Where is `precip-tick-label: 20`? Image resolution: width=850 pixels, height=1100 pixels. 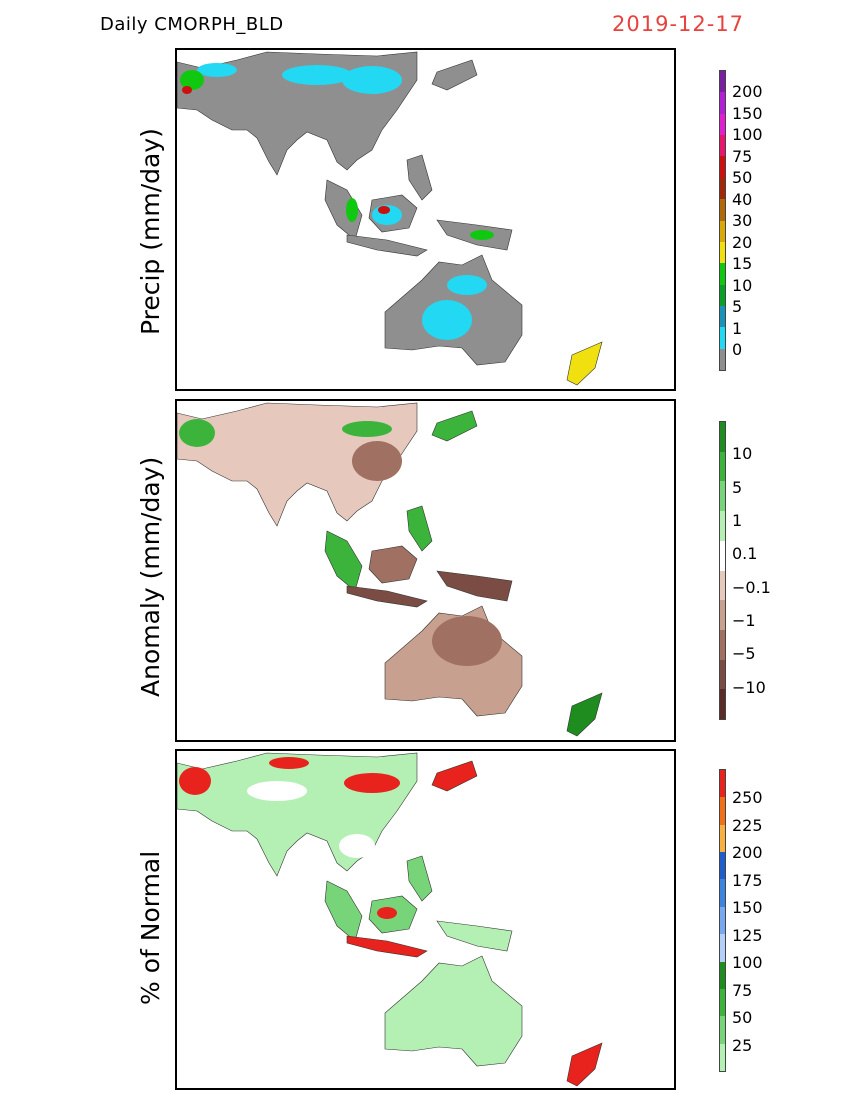
precip-tick-label: 20 is located at coordinates (742, 242).